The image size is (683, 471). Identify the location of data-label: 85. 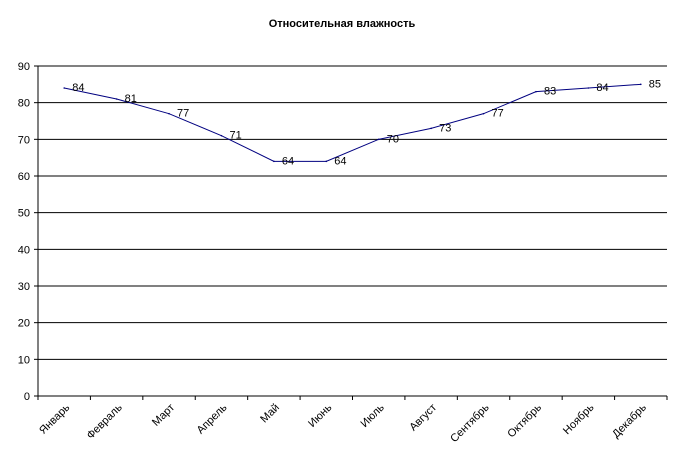
(655, 84).